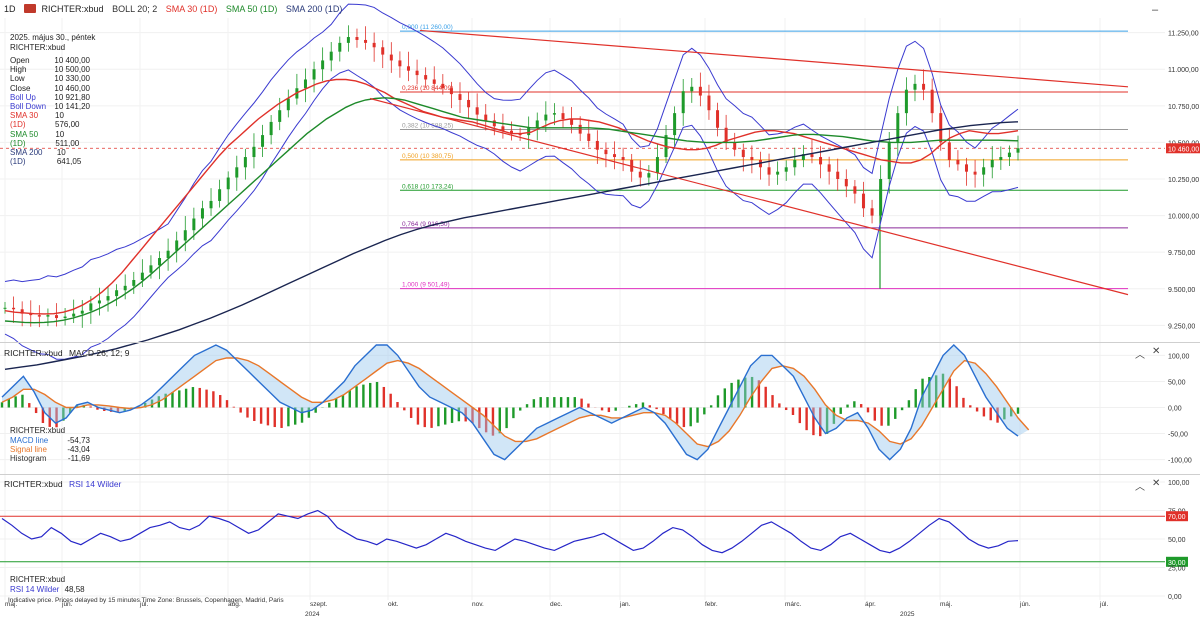  I want to click on macd-axis-label: 100,00, so click(1179, 356).